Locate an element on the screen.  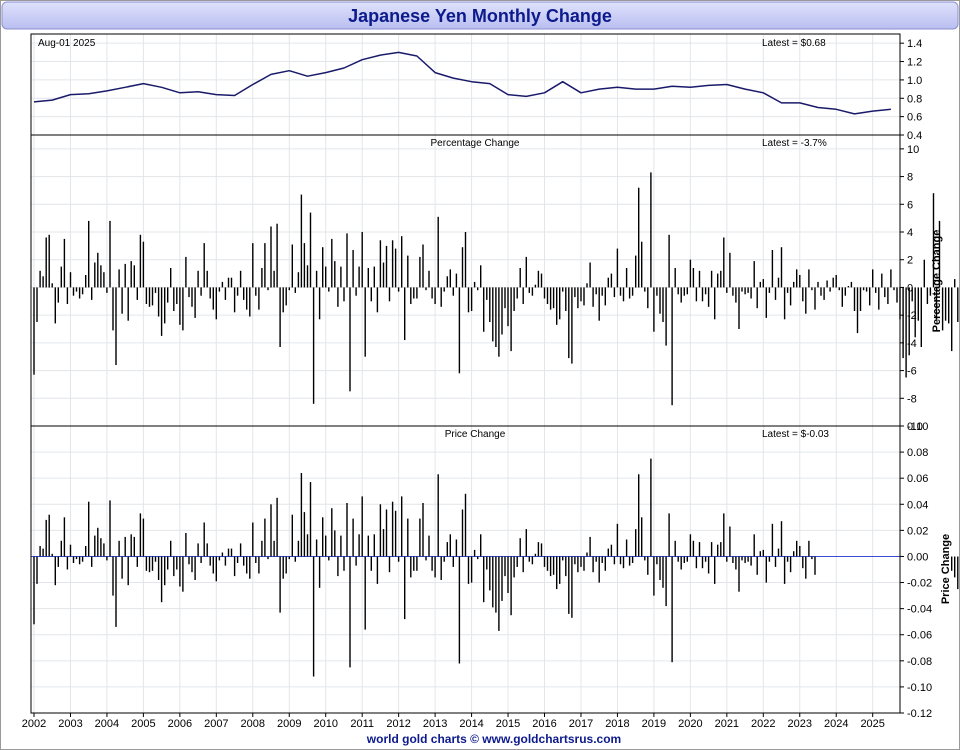
dollar-panel-label: Price Change is located at coordinates (475, 434).